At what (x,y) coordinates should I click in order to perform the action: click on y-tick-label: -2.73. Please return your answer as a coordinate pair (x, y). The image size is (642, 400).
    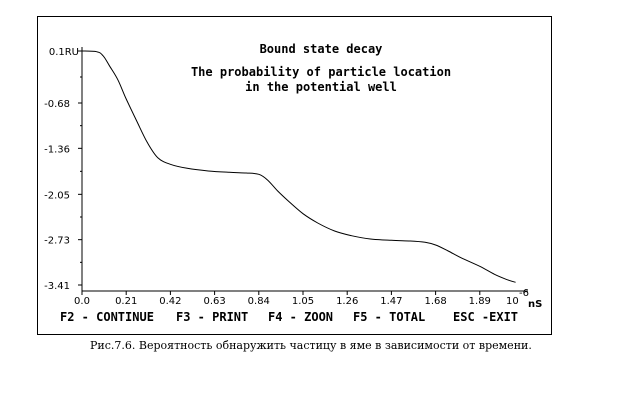
    Looking at the image, I should click on (57, 241).